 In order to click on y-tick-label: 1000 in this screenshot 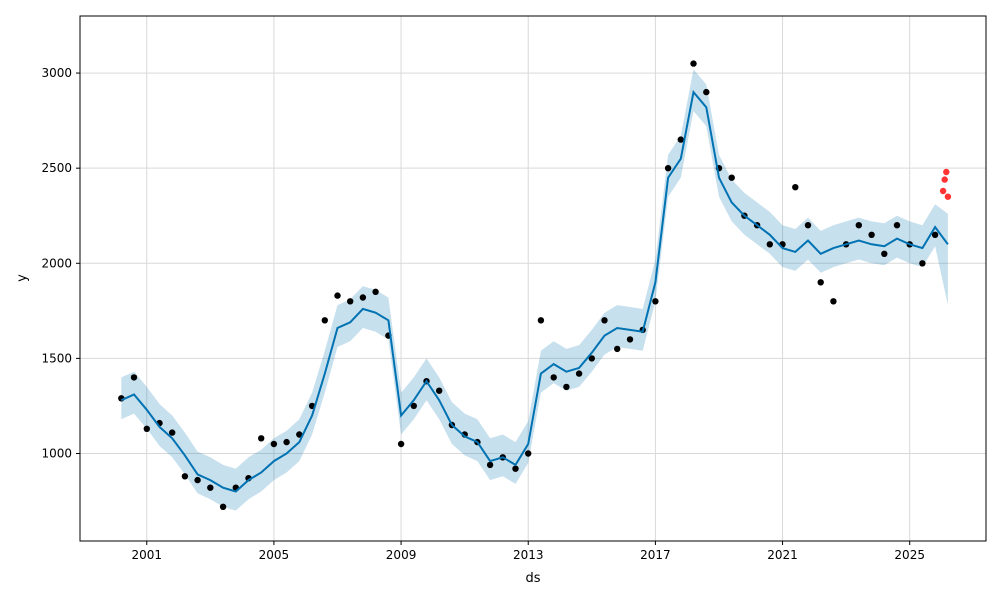, I will do `click(56, 454)`.